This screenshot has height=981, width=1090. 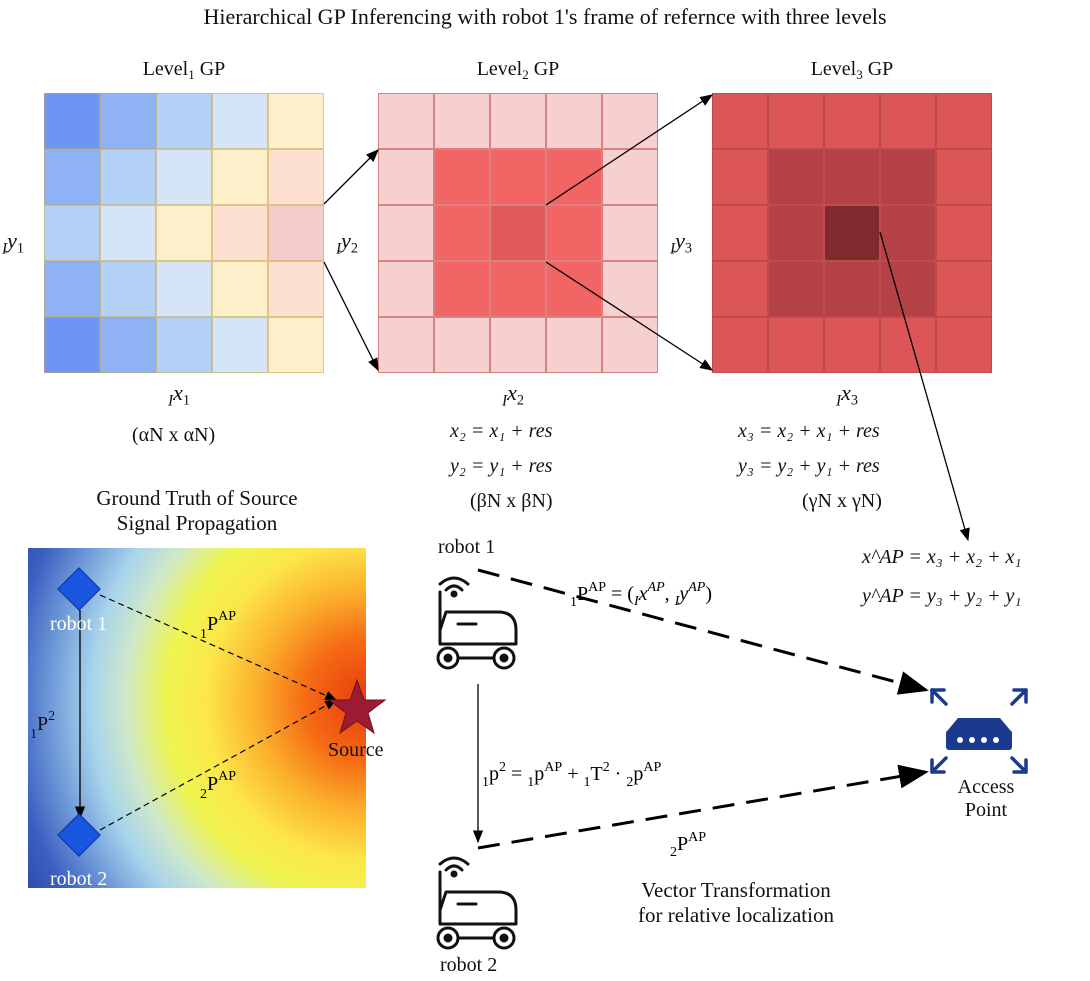 I want to click on ap-eq-x: x^AP = x₃ + x₂ + x₁, so click(x=942, y=557).